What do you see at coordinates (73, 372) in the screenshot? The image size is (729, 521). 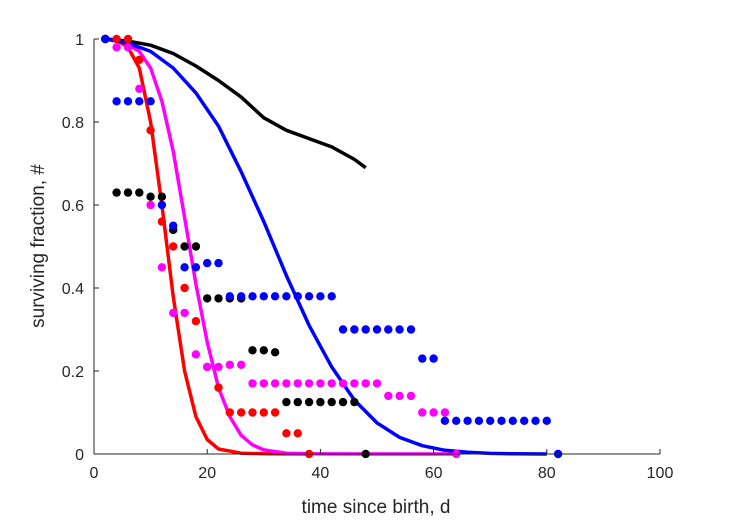 I see `y-tick-label: 0.2` at bounding box center [73, 372].